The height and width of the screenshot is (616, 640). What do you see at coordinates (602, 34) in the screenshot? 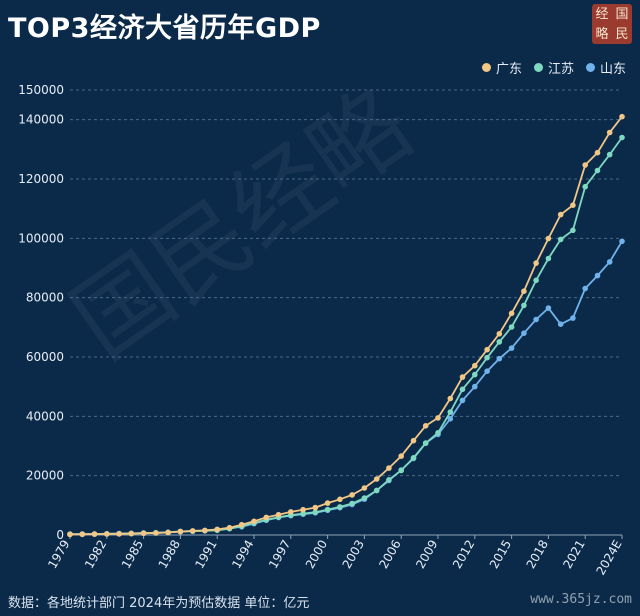
I see `seal-char: 略` at bounding box center [602, 34].